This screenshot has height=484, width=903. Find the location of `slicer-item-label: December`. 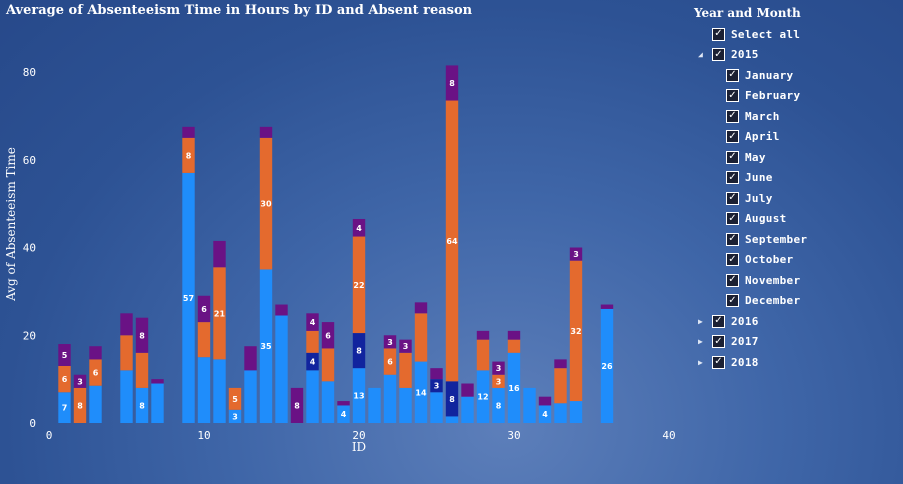

slicer-item-label: December is located at coordinates (773, 301).